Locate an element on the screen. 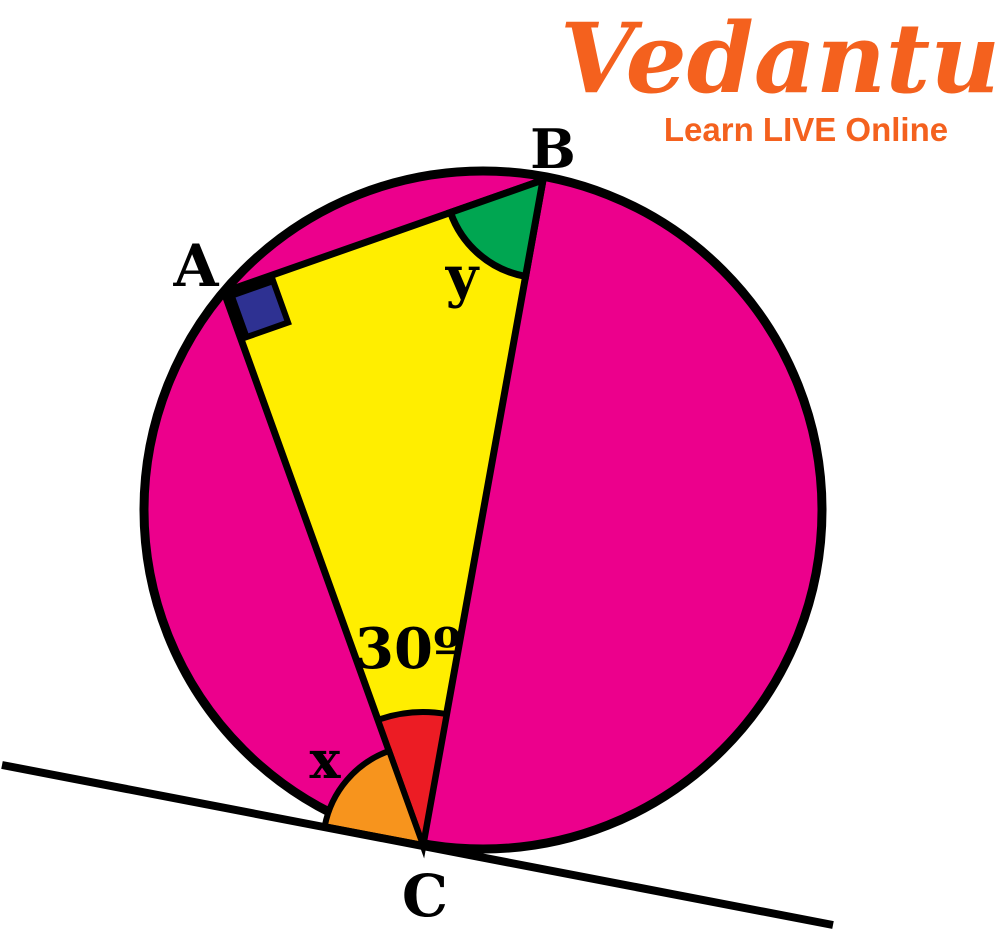  angle-x-sector is located at coordinates (374, 798).